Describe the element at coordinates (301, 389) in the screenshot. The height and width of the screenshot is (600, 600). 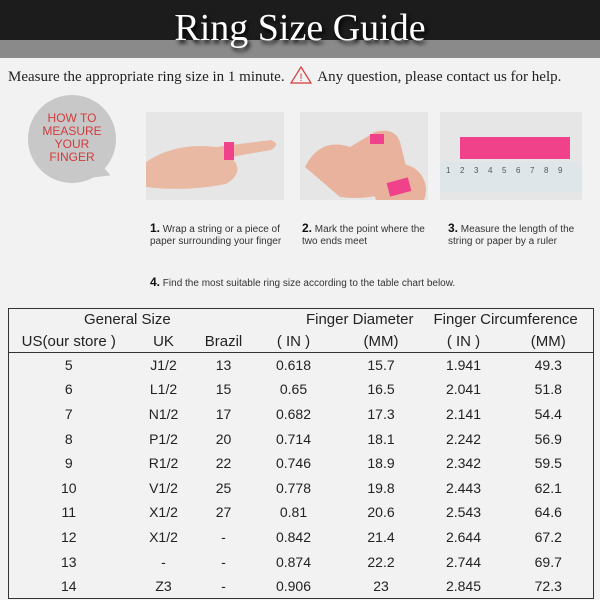
I see `table-row: 6 L1/2 15 0.65 16.5 2.041 51.8` at that location.